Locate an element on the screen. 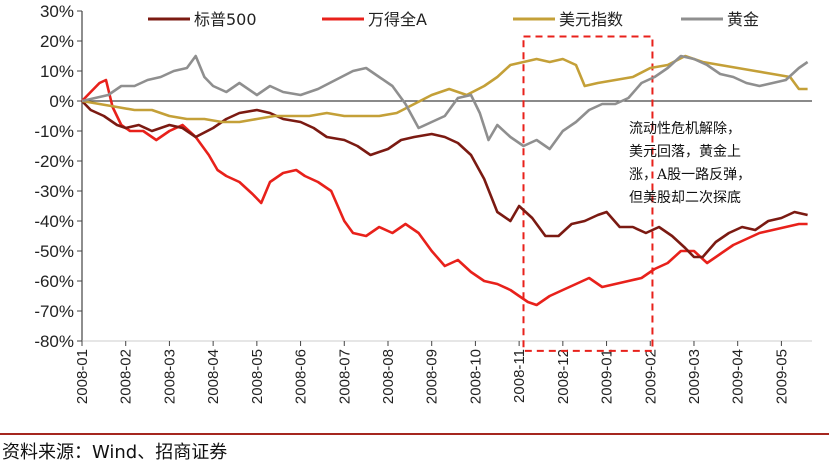 The height and width of the screenshot is (475, 829). y-tick-label: 30% is located at coordinates (57, 11).